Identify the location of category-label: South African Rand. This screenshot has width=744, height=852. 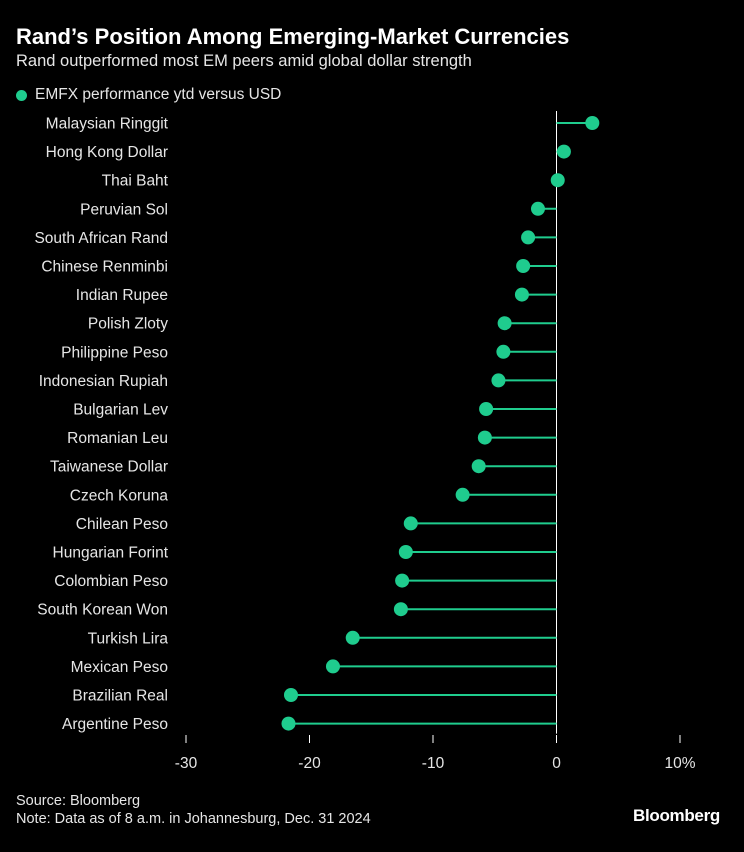
(101, 238).